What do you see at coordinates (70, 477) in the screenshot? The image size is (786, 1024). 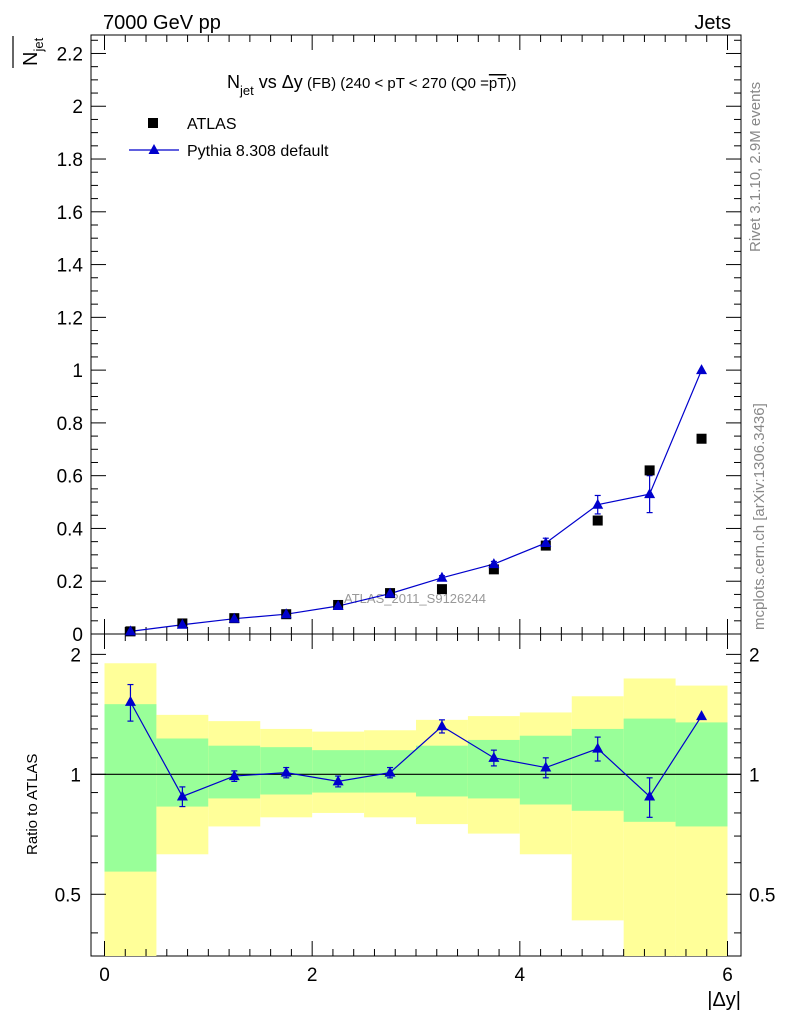 I see `upper-y-tick-label: 0.6` at bounding box center [70, 477].